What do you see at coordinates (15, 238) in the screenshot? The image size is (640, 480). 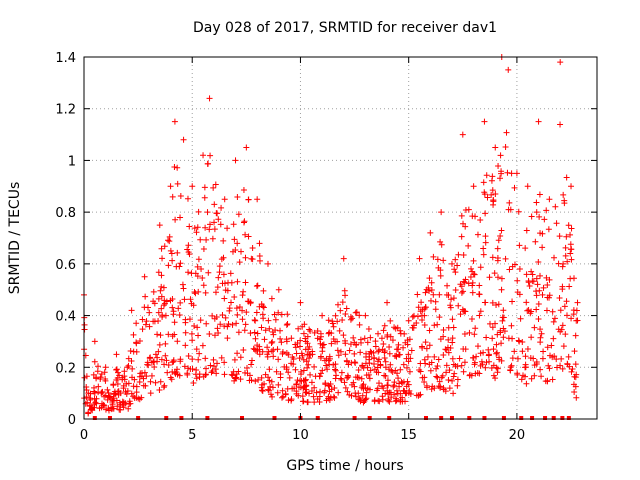 I see `y-axis-label: SRMTID / TECUs` at bounding box center [15, 238].